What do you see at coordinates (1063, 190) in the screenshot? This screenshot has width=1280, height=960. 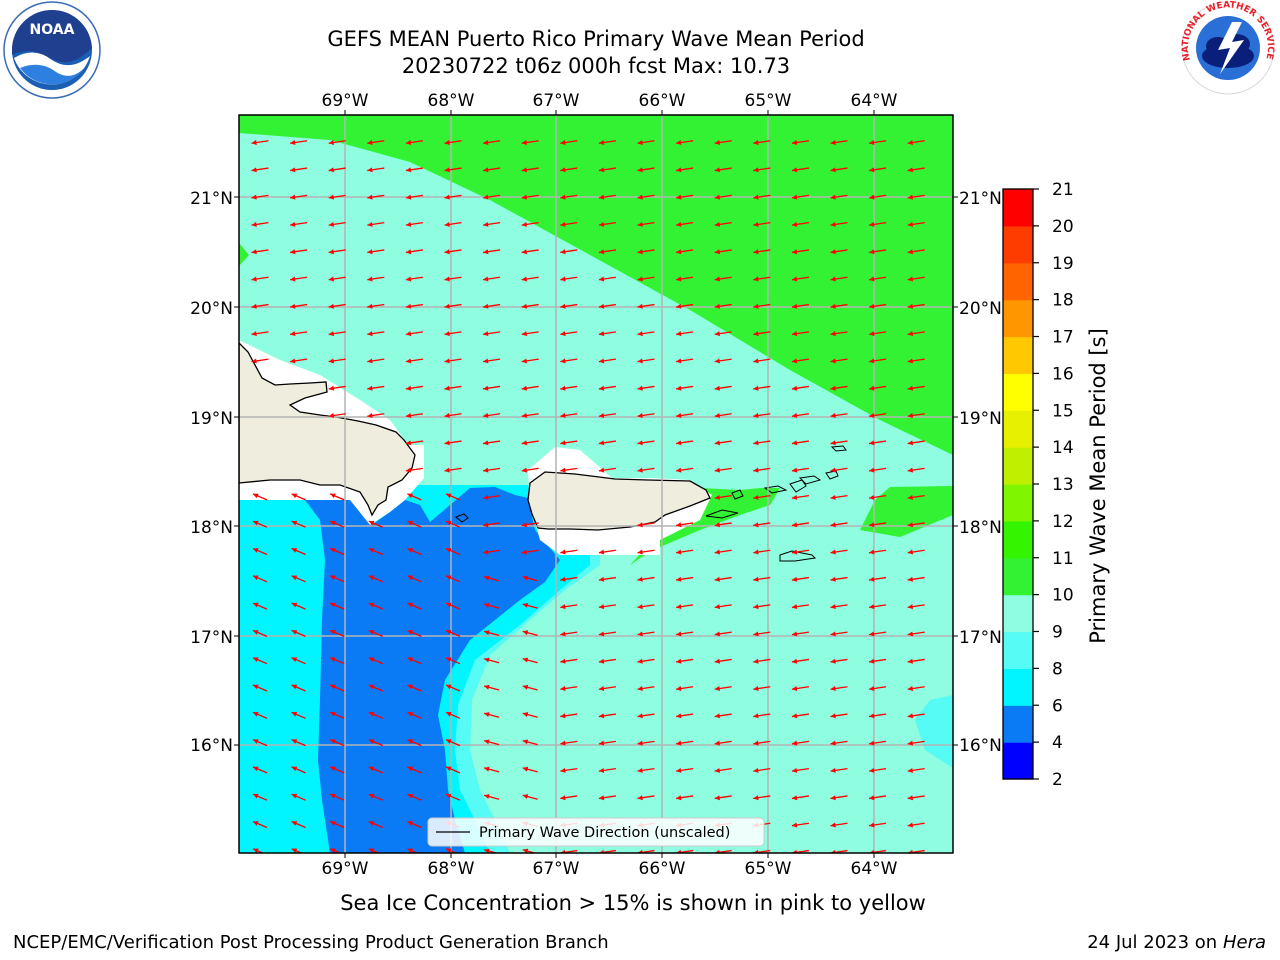 I see `colorbar-tick-label: 21` at bounding box center [1063, 190].